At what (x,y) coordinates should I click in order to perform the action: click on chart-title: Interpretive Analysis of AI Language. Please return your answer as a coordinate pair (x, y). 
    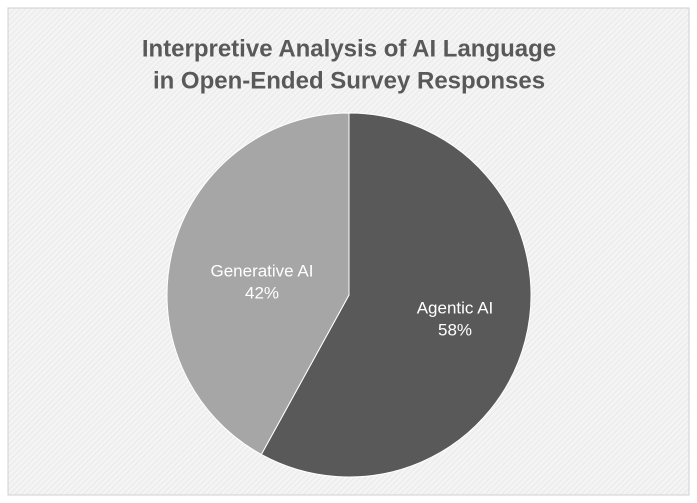
    Looking at the image, I should click on (349, 48).